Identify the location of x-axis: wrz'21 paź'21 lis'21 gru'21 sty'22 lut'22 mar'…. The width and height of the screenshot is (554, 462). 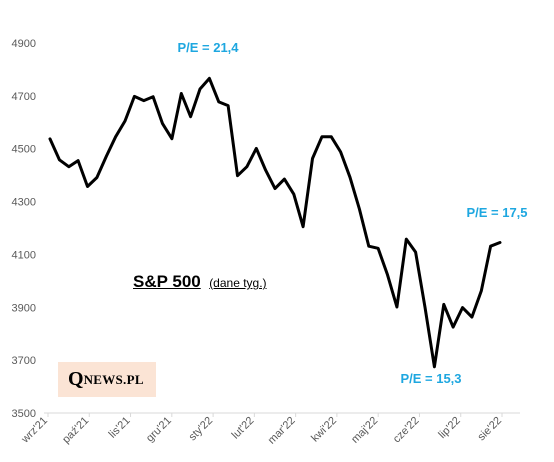
(269, 429).